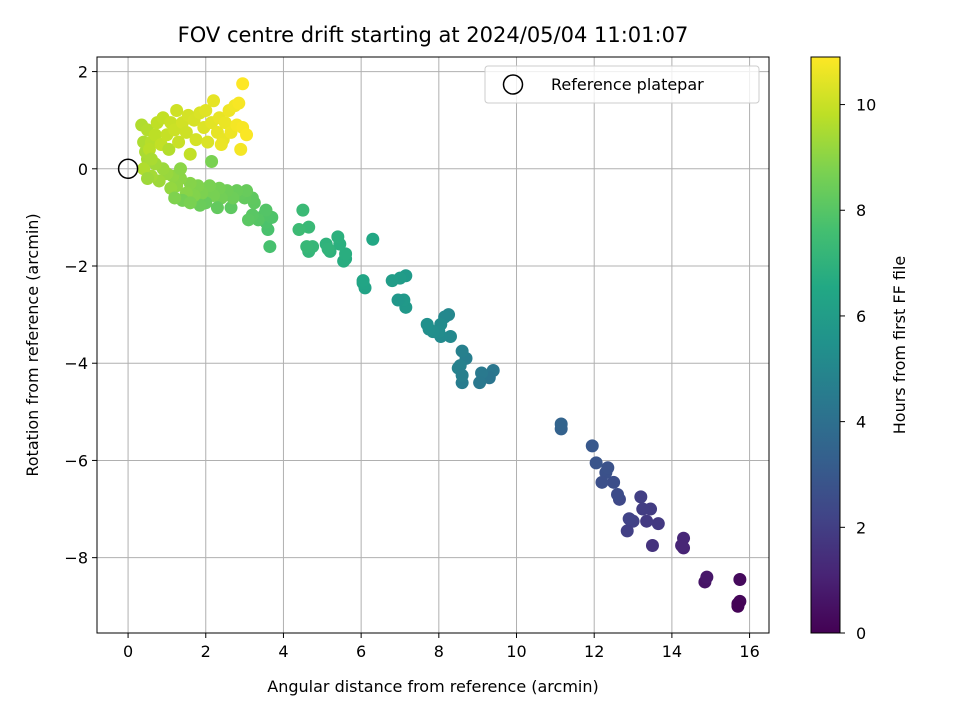  Describe the element at coordinates (80, 315) in the screenshot. I see `y-axis-ticks: 2 0 −2 −4 −6 −8` at that location.